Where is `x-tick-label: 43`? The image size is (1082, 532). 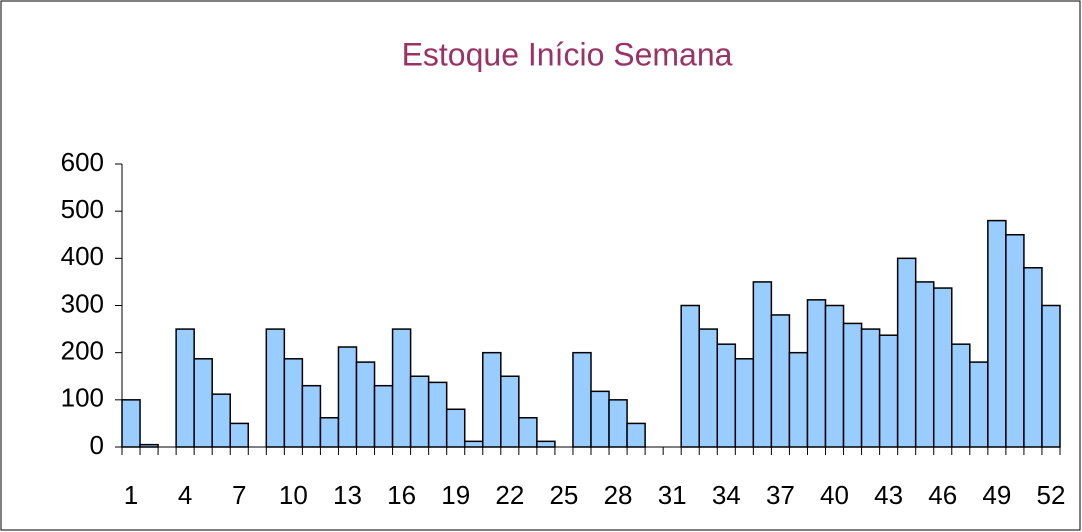
x-tick-label: 43 is located at coordinates (888, 495).